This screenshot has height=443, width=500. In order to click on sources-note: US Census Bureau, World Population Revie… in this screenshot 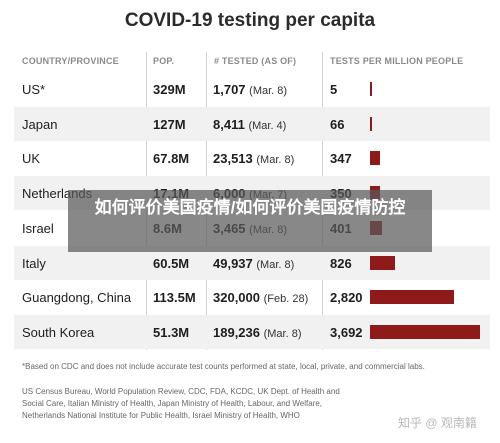, I will do `click(181, 403)`.